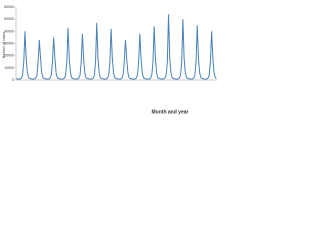  Describe the element at coordinates (13, 80) in the screenshot. I see `y-tick-label: 0` at that location.